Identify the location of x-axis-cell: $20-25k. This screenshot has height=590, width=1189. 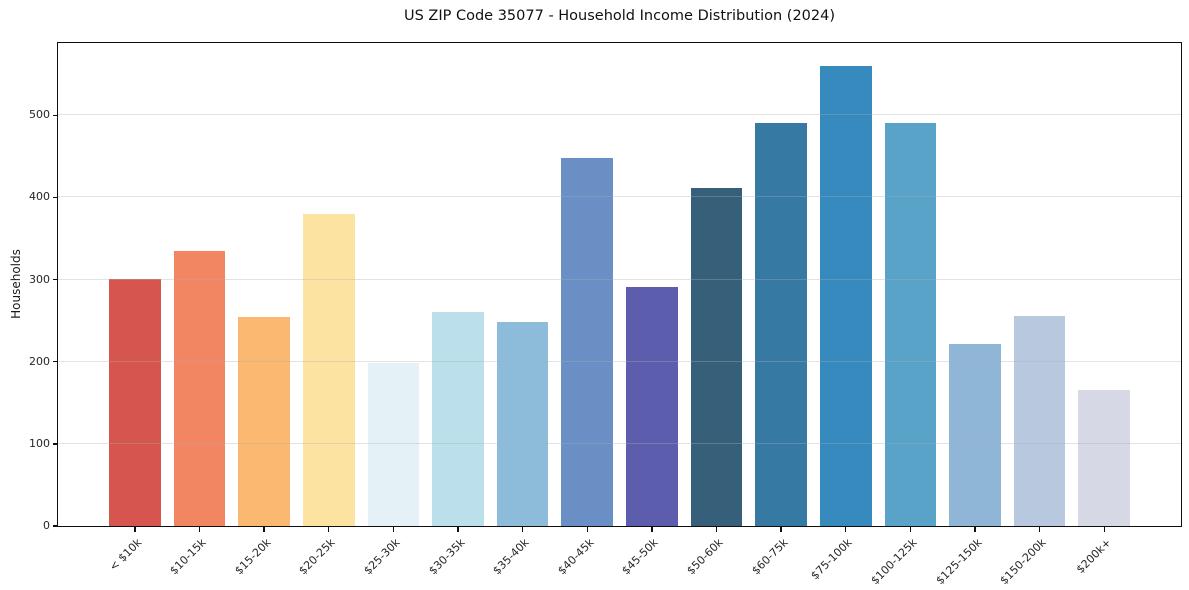
(326, 557).